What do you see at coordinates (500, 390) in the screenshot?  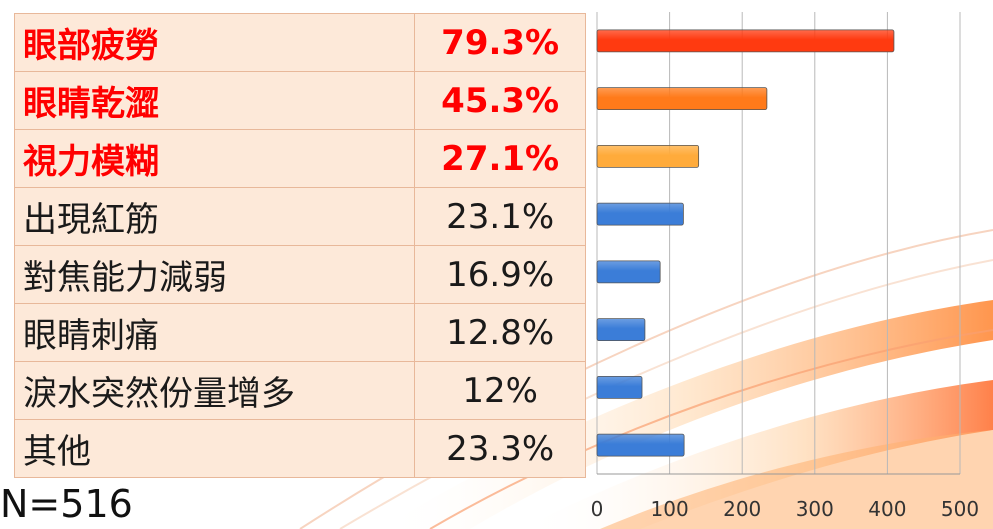 I see `symptom-percent: 12%` at bounding box center [500, 390].